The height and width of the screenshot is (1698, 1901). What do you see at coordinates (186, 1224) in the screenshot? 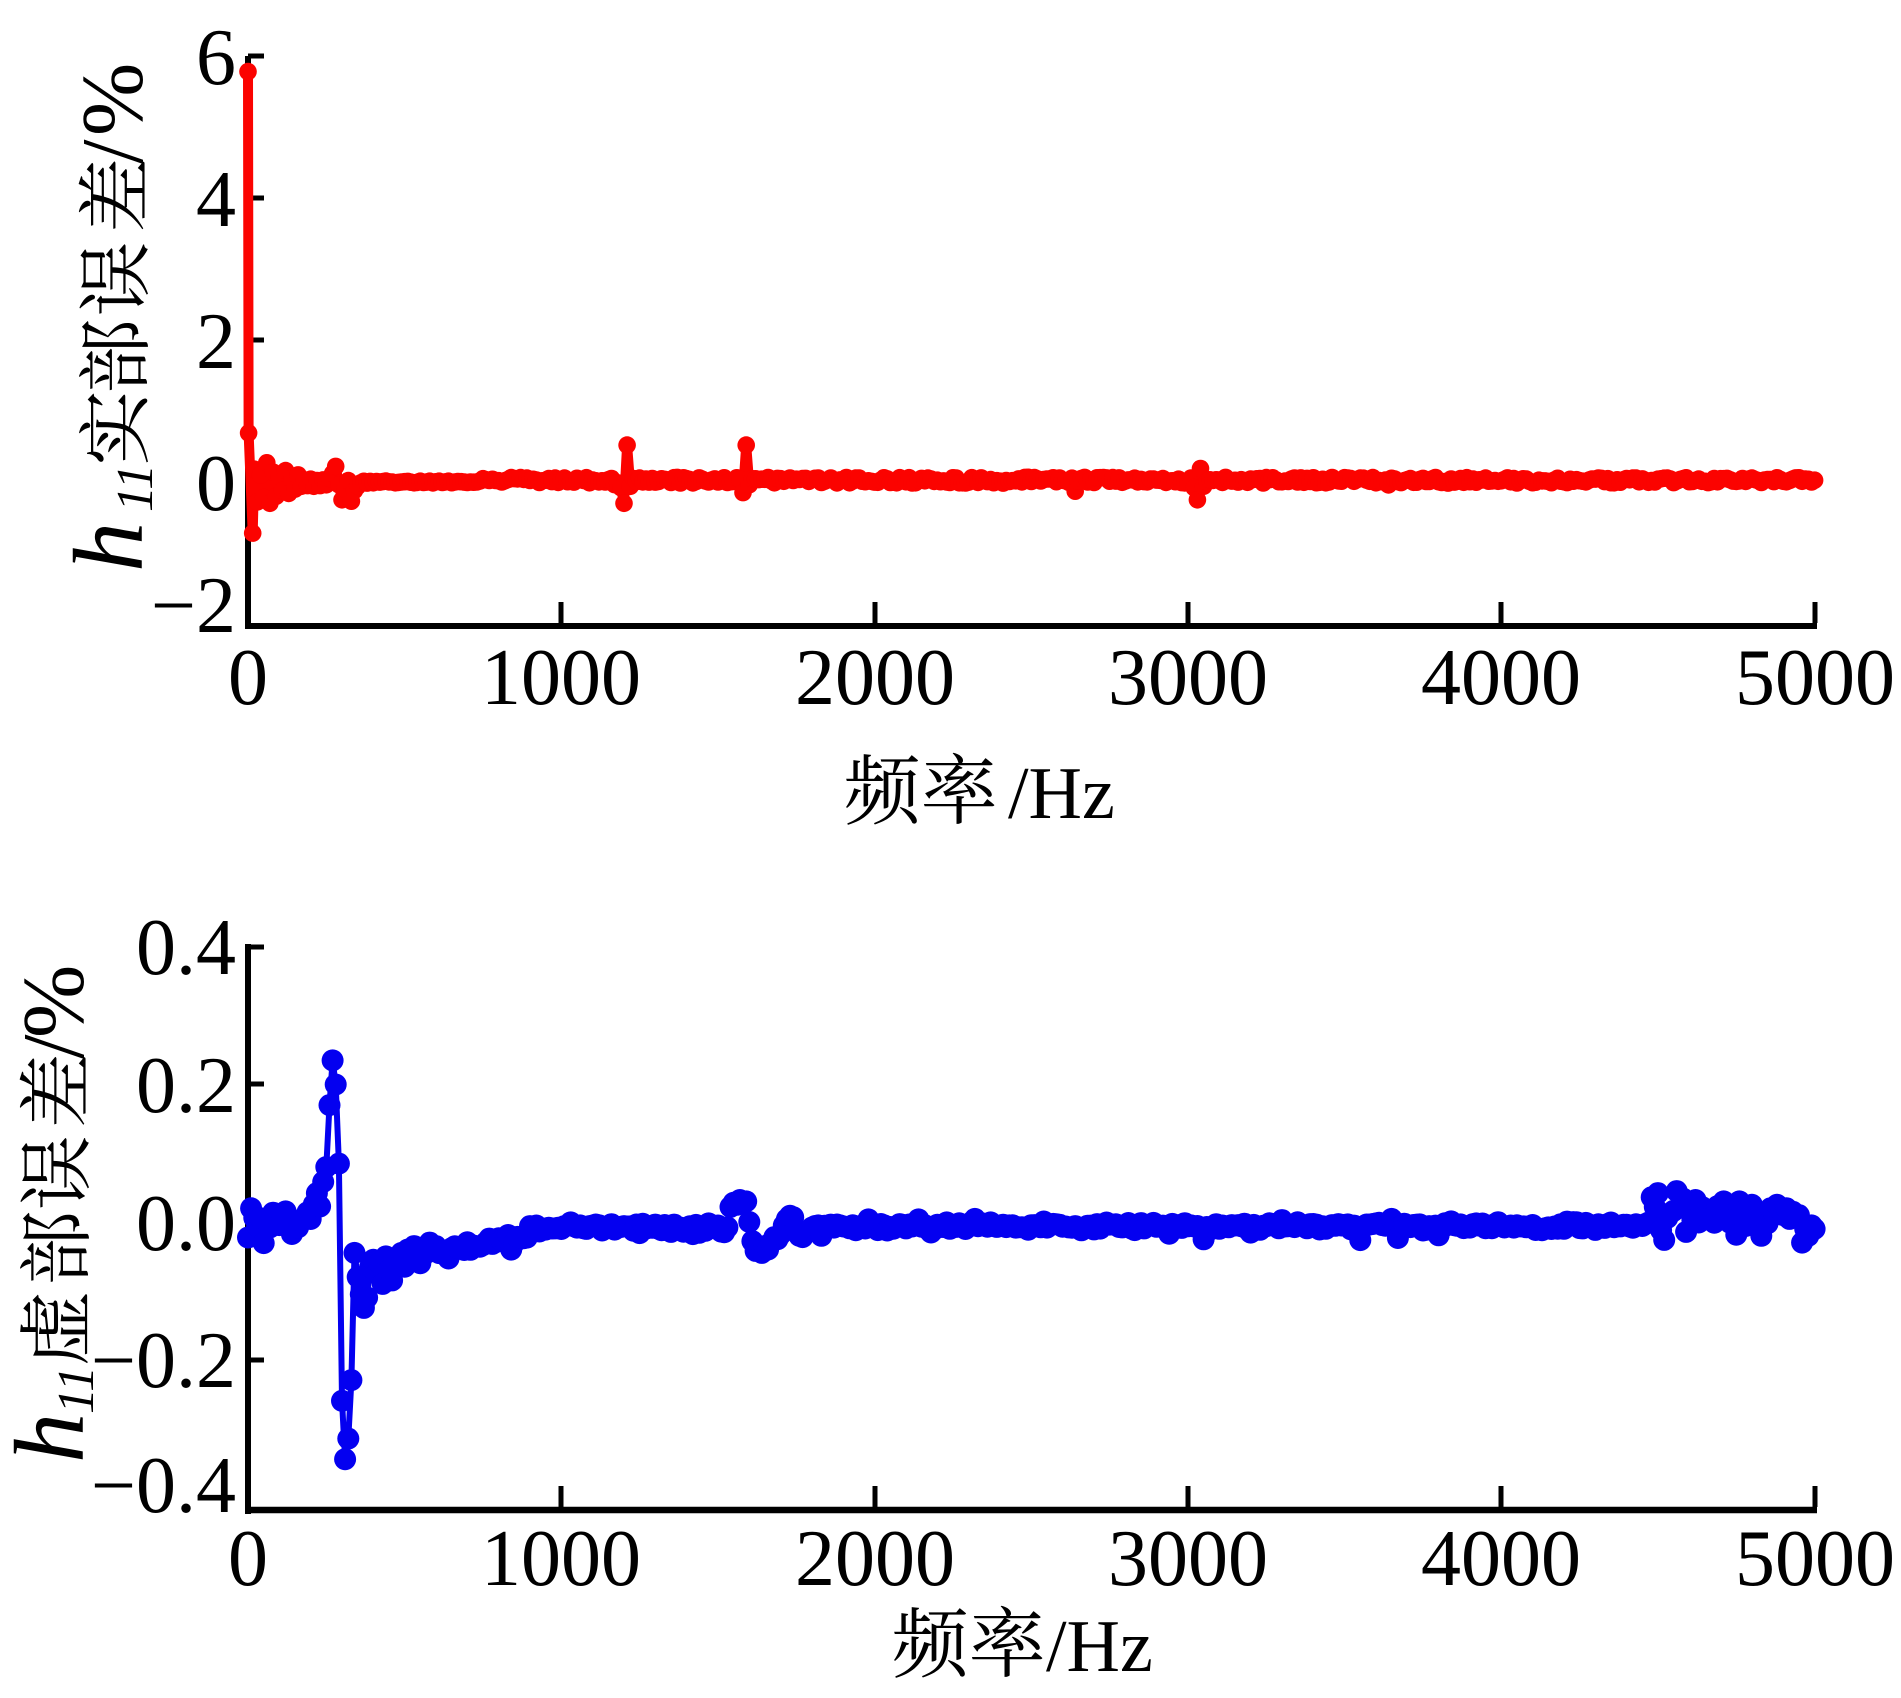
I see `svg-text: 0.0` at bounding box center [186, 1224].